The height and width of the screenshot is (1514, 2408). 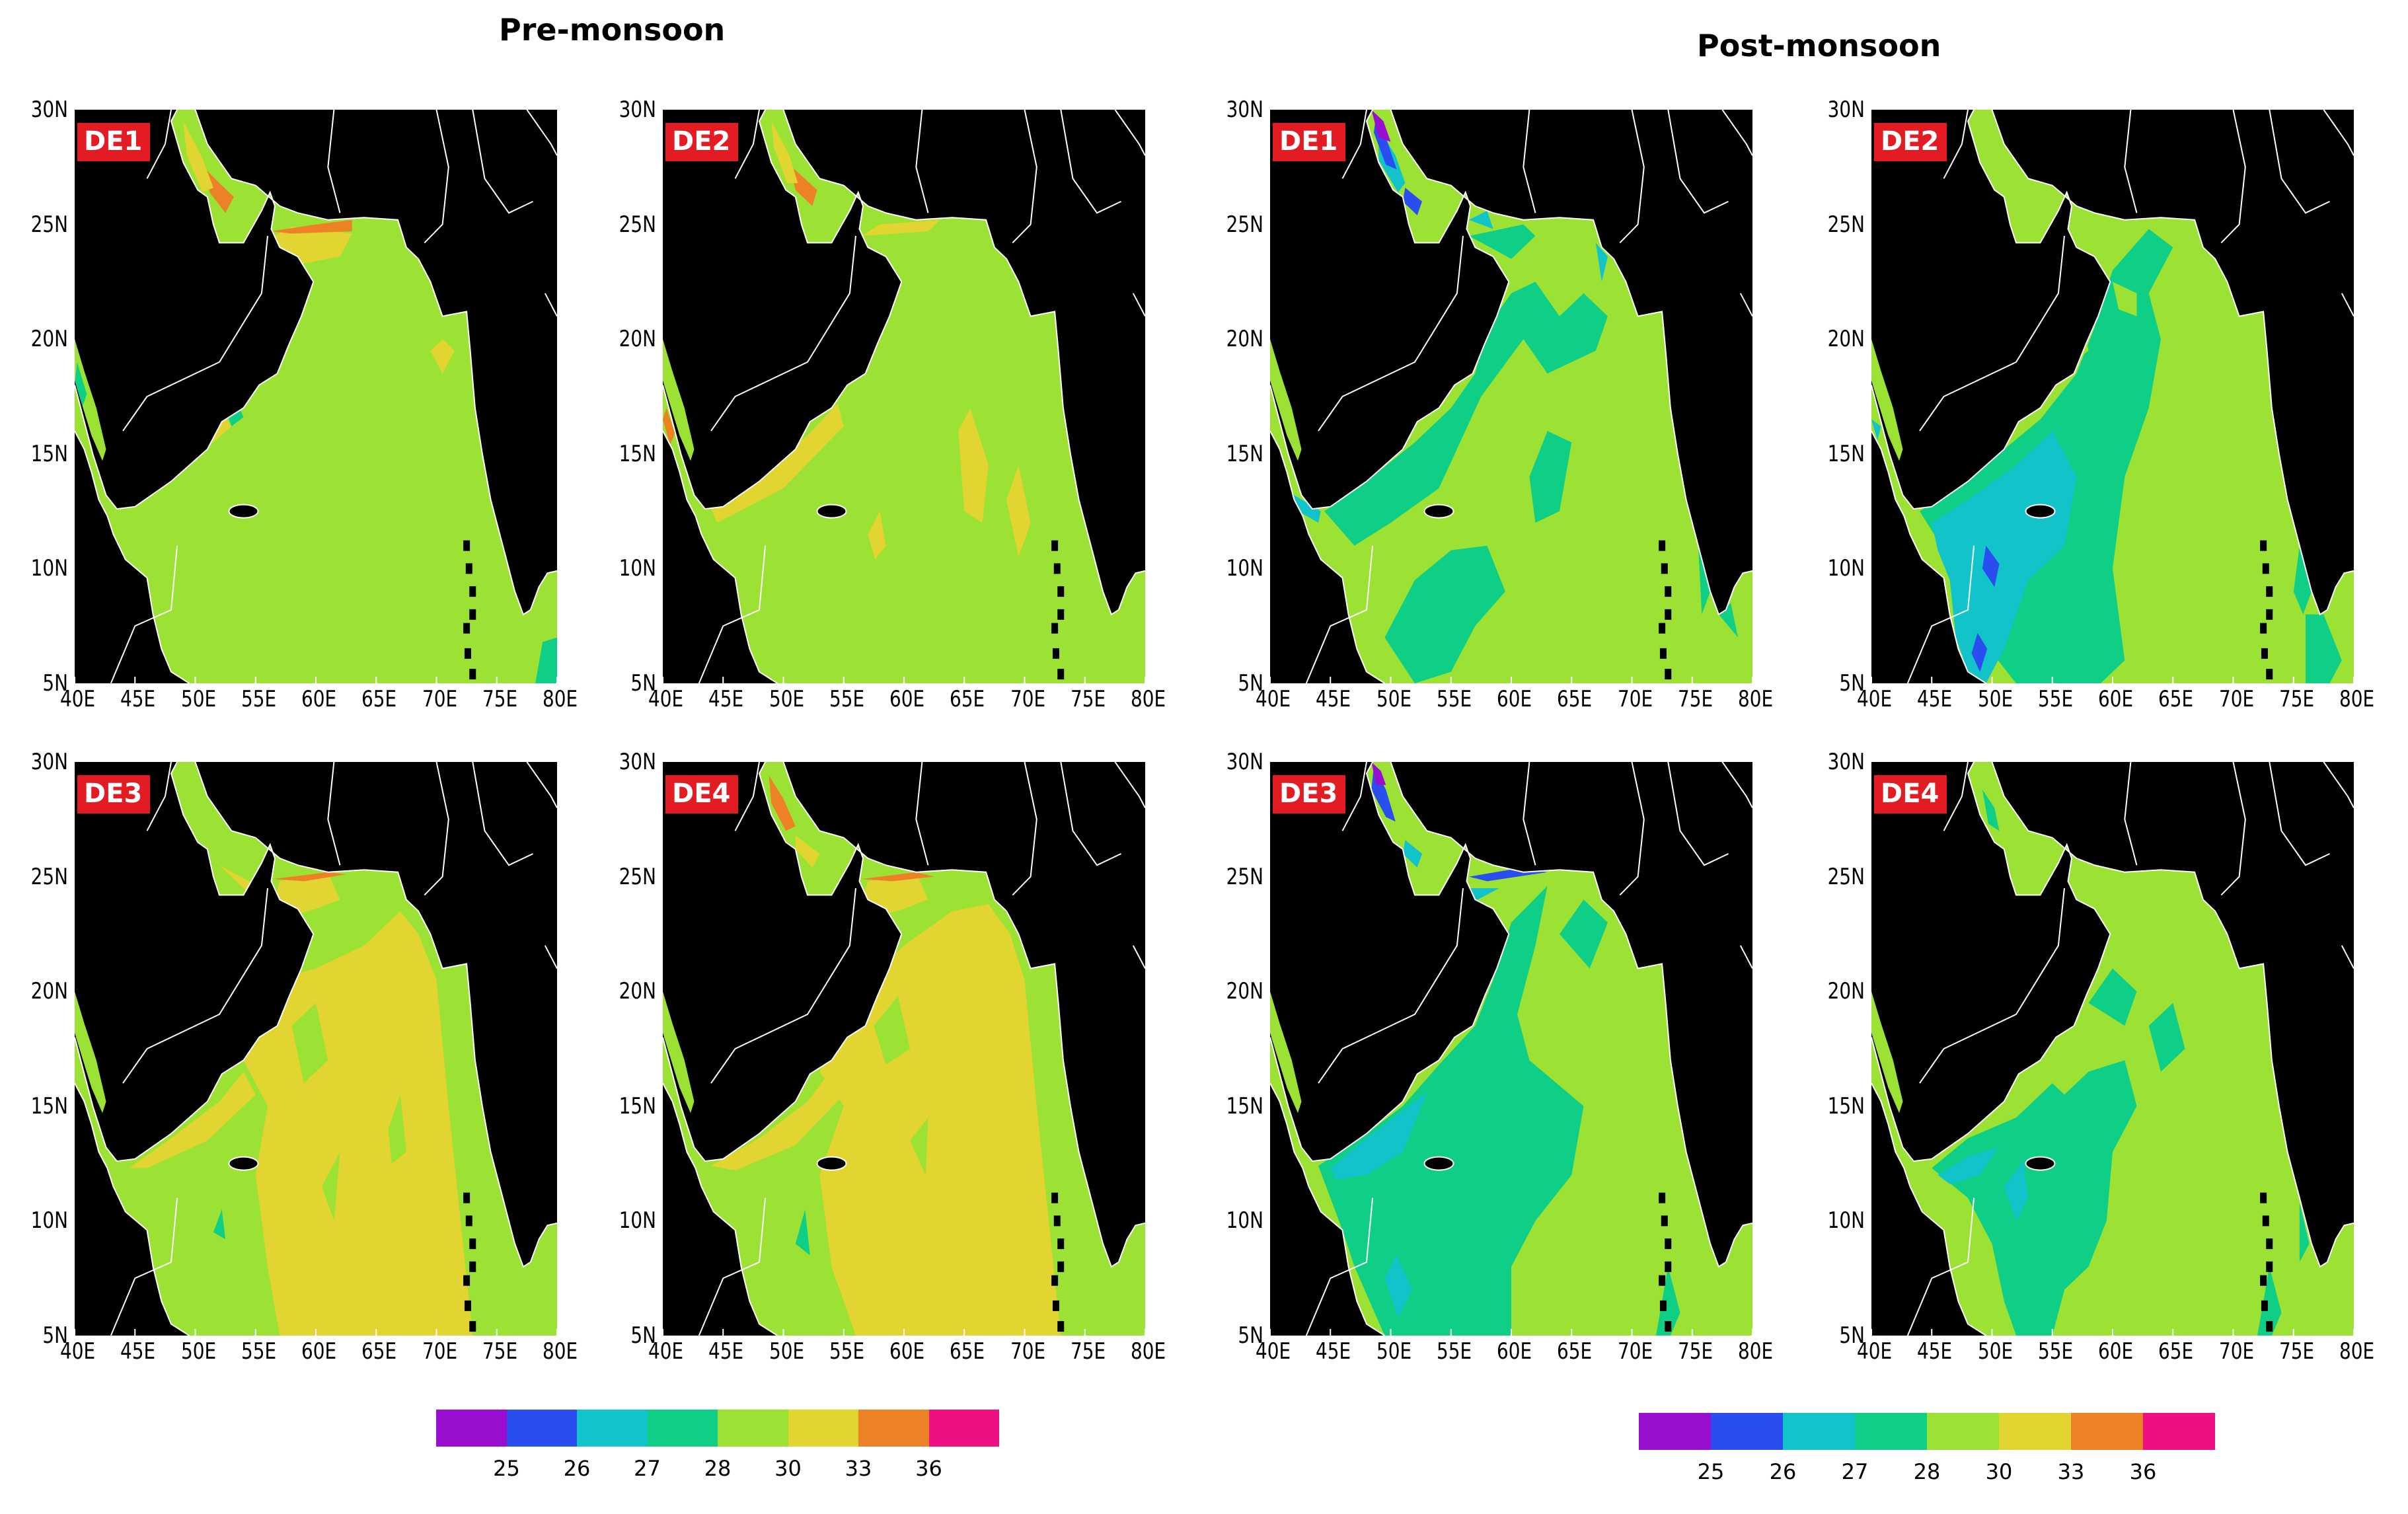 I want to click on sss-contour-yellow, so click(x=193, y=1119).